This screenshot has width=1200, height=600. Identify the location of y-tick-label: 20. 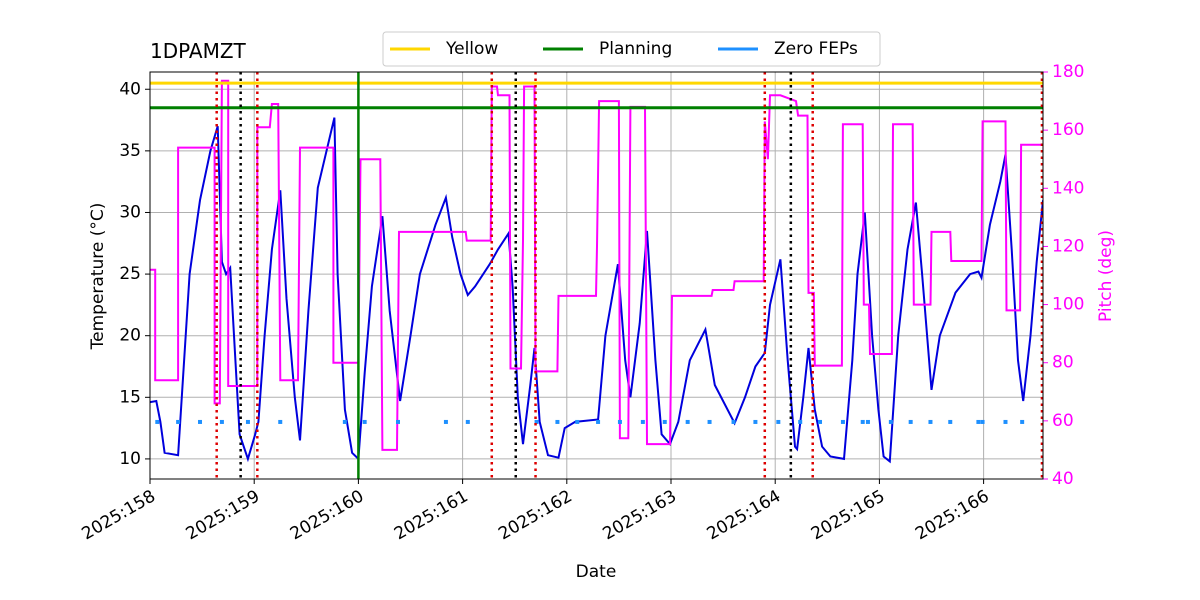
(130, 336).